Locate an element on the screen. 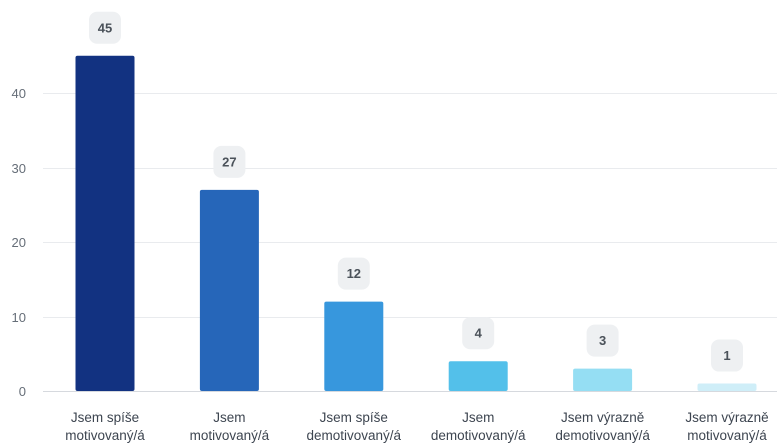 The height and width of the screenshot is (444, 777). value-label: 4 is located at coordinates (479, 333).